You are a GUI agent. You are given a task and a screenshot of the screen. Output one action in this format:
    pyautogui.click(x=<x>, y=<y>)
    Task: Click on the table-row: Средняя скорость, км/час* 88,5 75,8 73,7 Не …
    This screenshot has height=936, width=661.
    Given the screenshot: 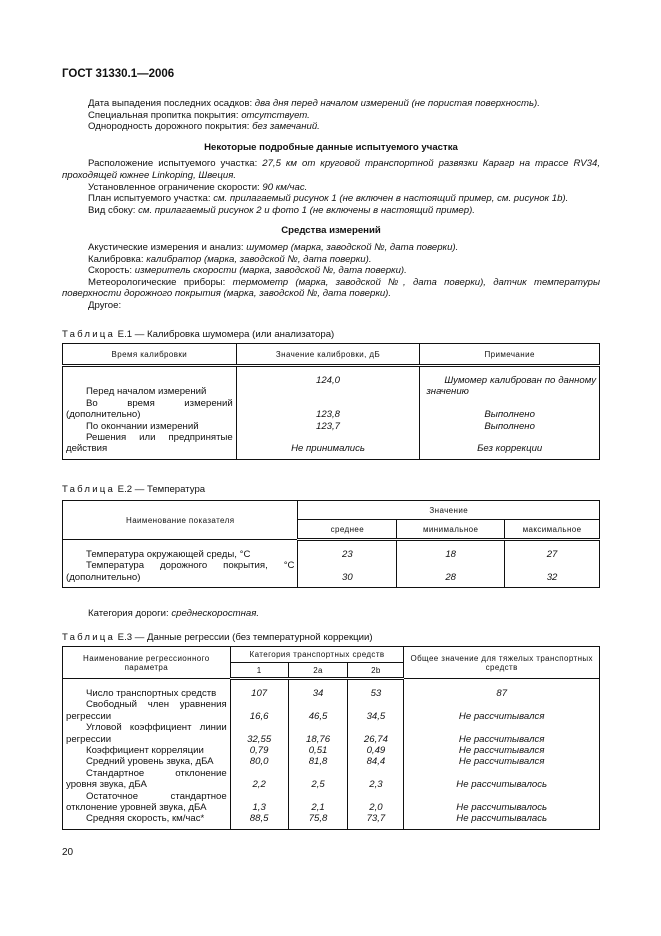 What is the action you would take?
    pyautogui.click(x=331, y=821)
    